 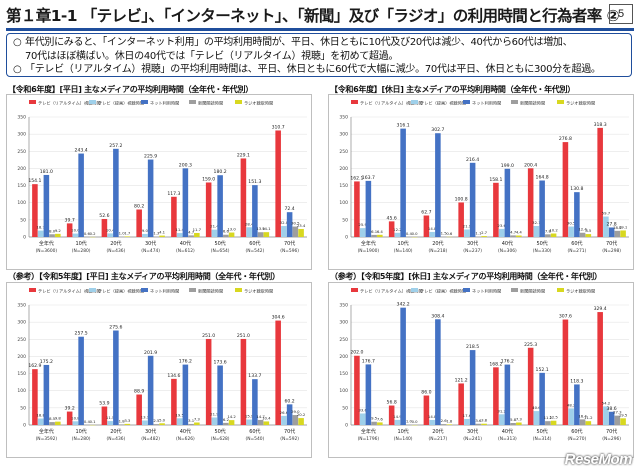 What do you see at coordinates (362, 409) in the screenshot?
I see `data-label: 33.6` at bounding box center [362, 409].